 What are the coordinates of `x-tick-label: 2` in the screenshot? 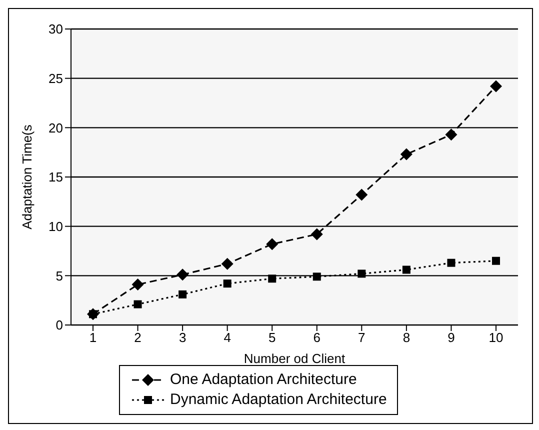 It's located at (138, 338).